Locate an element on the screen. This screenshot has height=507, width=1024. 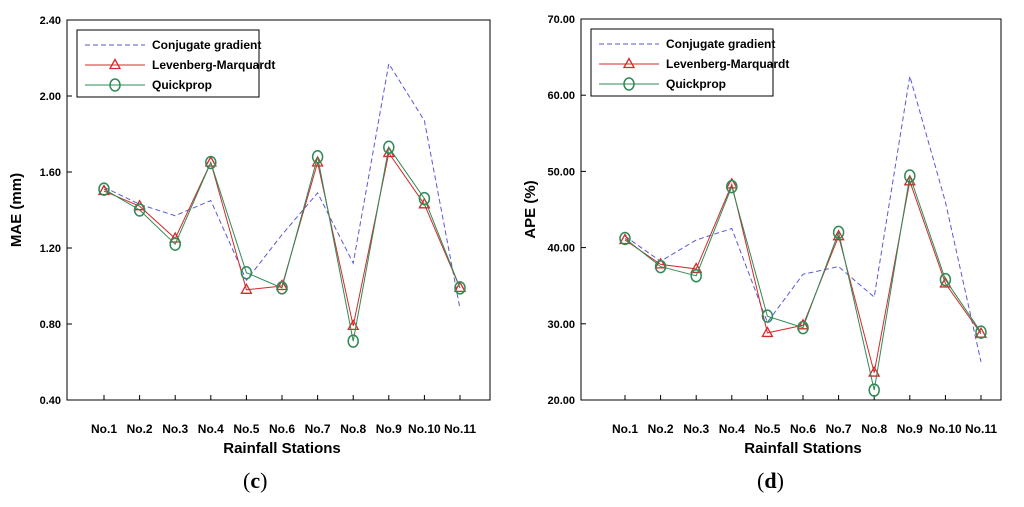
panel-caption-d: (d) is located at coordinates (770, 480).